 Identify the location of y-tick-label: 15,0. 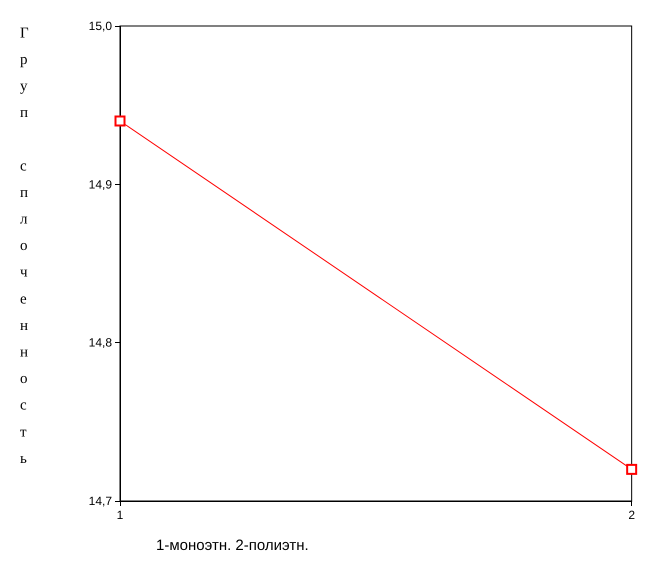
(100, 26).